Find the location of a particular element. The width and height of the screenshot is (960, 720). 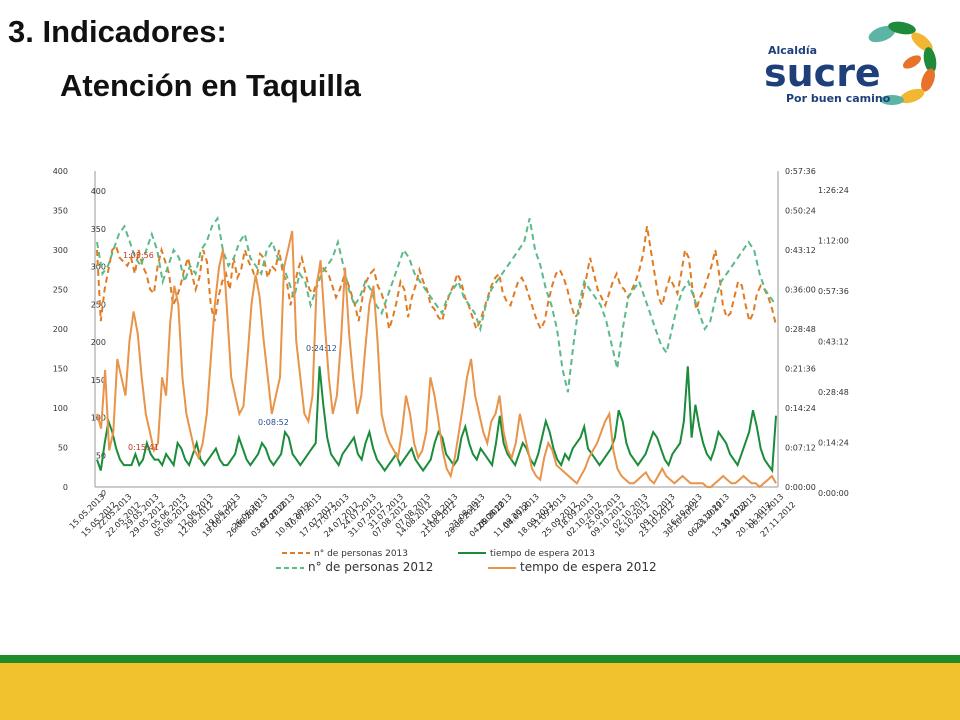

right-inner-tick-label: 0:43:12 is located at coordinates (800, 250).